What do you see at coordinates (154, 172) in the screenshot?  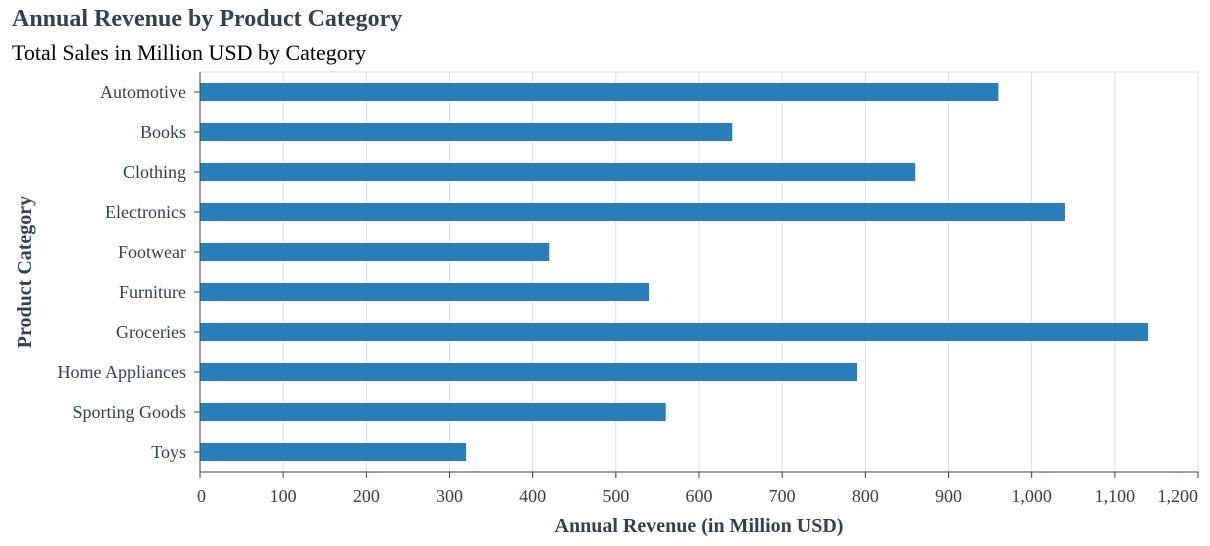 I see `category-label: Clothing` at bounding box center [154, 172].